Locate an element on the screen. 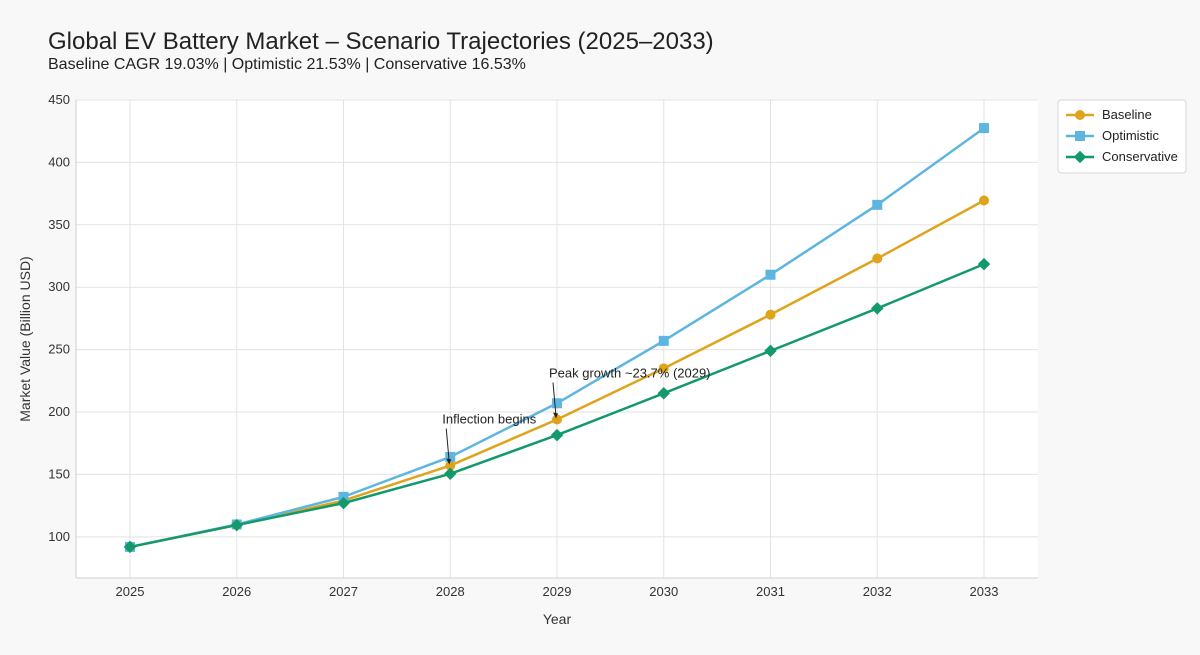  legend-label: Baseline is located at coordinates (1127, 114).